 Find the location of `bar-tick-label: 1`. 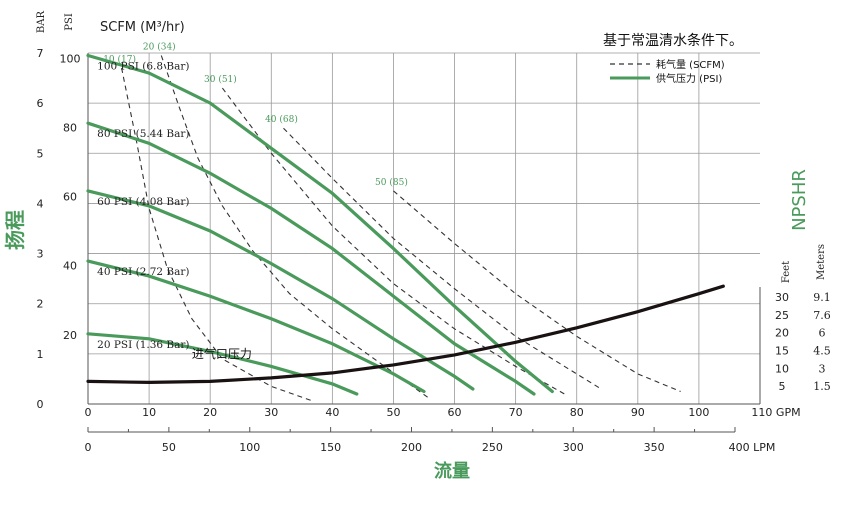

bar-tick-label: 1 is located at coordinates (40, 354).